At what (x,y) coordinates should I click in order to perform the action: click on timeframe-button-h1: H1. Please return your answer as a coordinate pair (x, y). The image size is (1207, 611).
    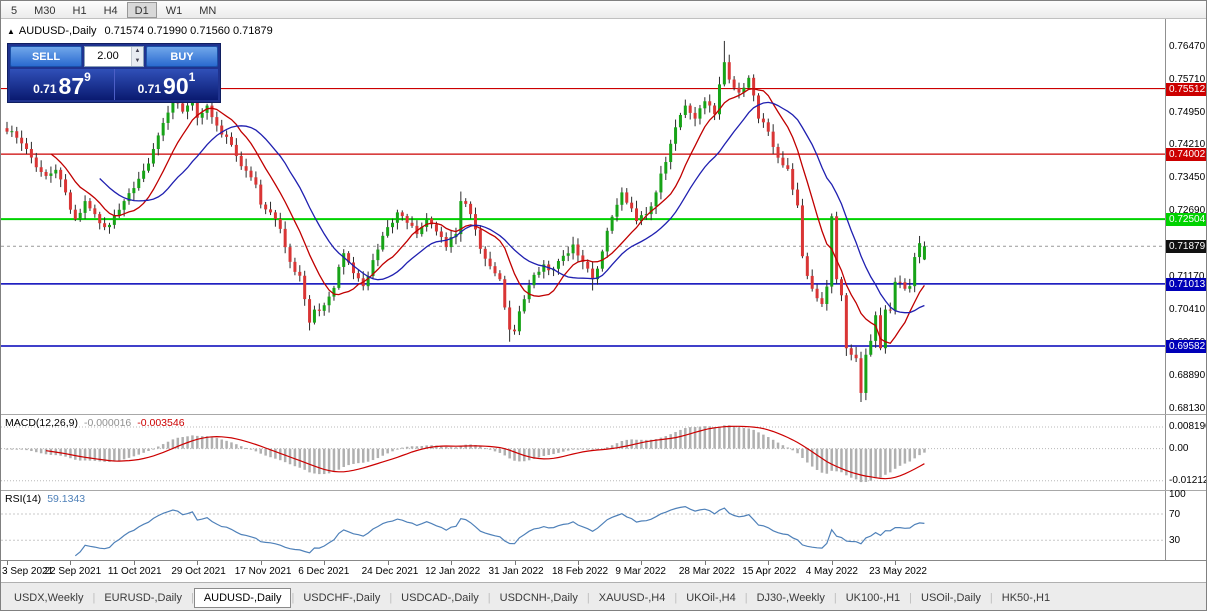
    Looking at the image, I should click on (79, 10).